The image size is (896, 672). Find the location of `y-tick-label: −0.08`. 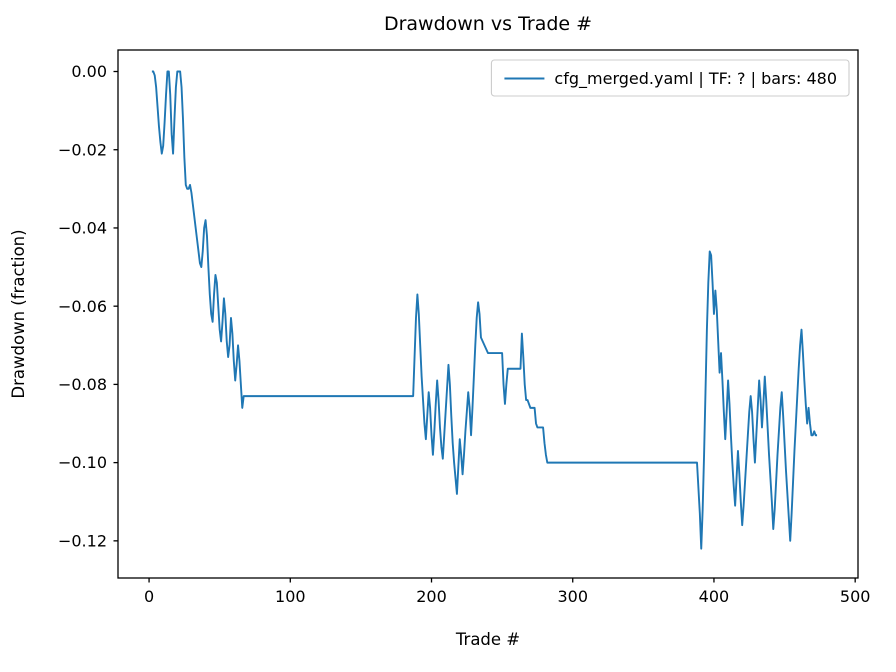

y-tick-label: −0.08 is located at coordinates (82, 384).